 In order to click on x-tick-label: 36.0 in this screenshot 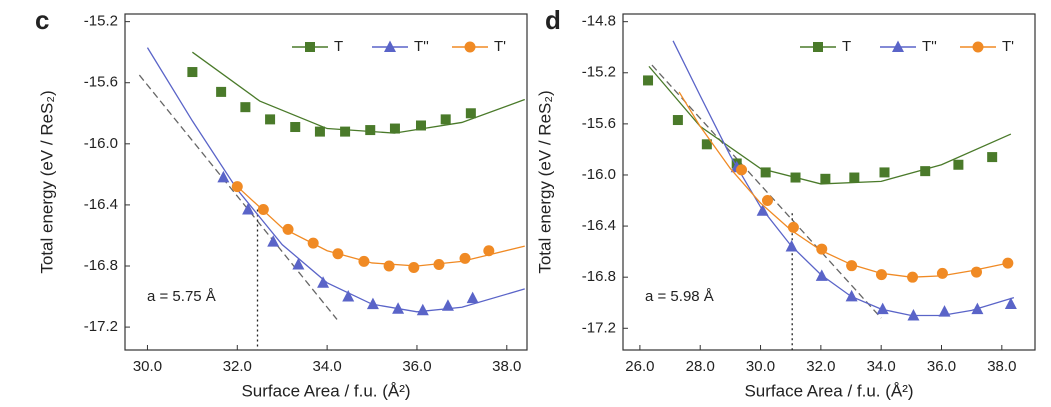, I will do `click(941, 366)`.